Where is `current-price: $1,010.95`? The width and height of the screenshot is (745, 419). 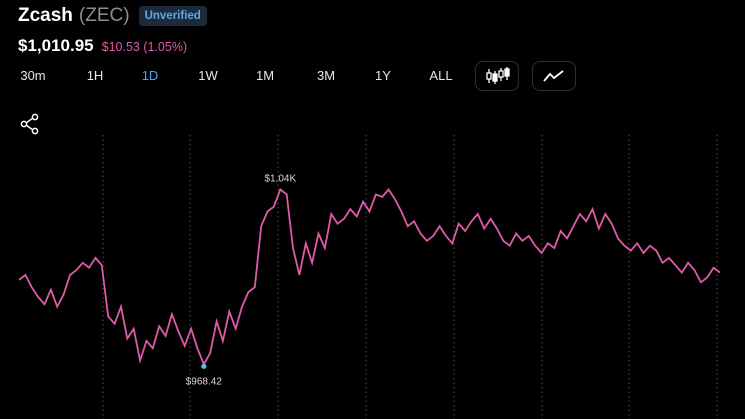 current-price: $1,010.95 is located at coordinates (56, 45).